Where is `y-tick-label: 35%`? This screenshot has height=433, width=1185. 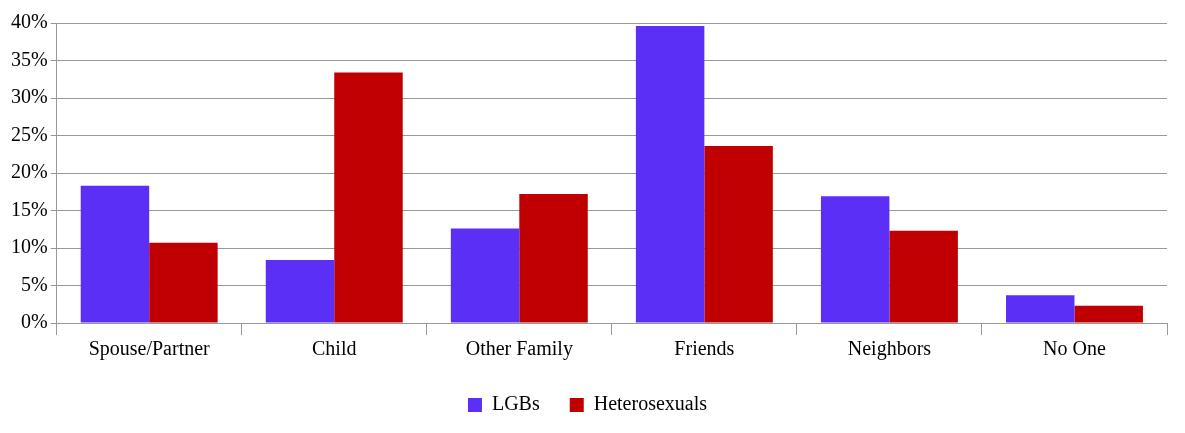
y-tick-label: 35% is located at coordinates (29, 58).